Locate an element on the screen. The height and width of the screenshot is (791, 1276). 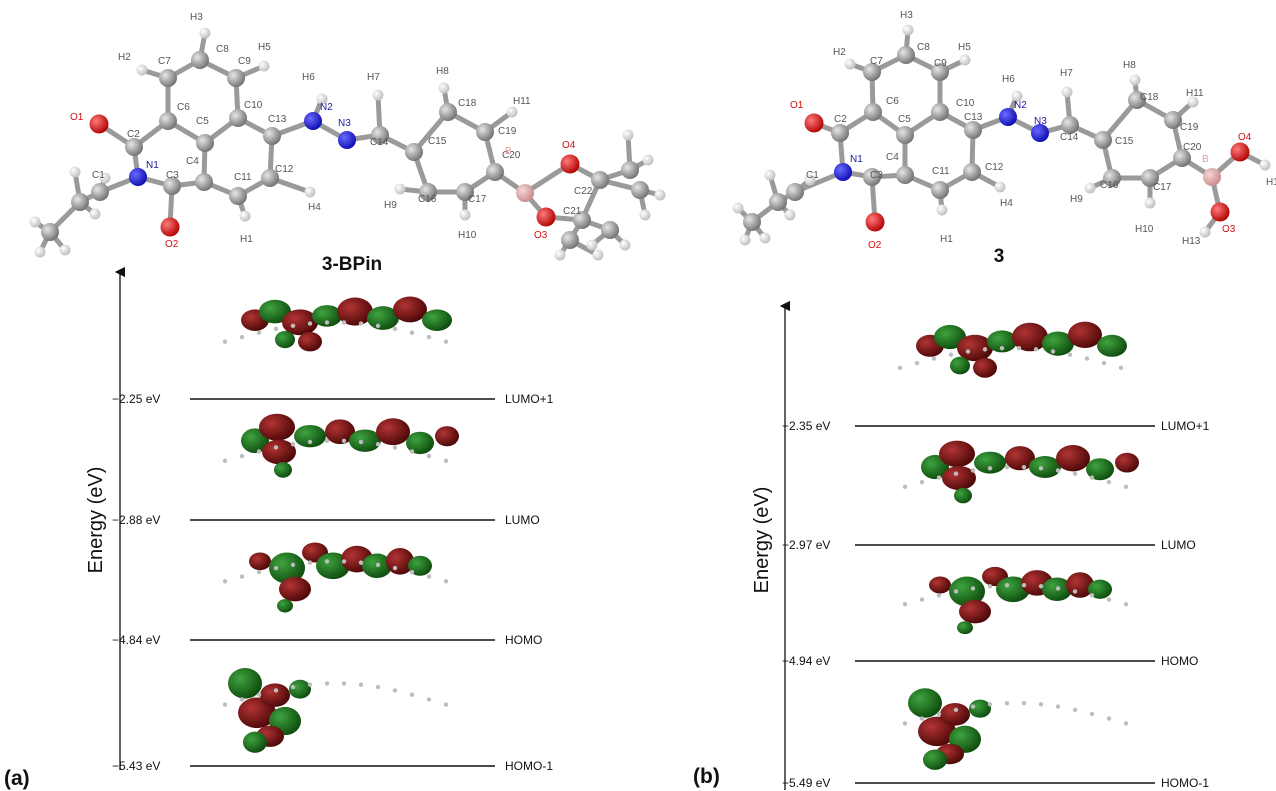
atom-label: H11 is located at coordinates (522, 101).